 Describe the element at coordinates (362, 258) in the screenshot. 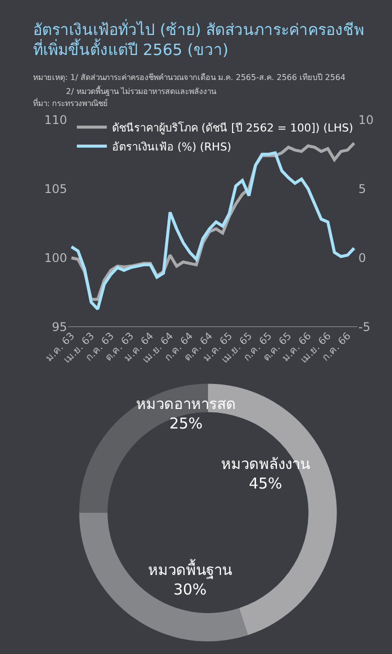

I see `y2-tick-label: 0` at that location.